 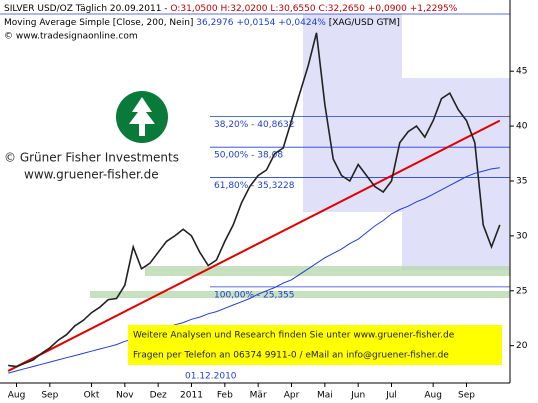 I want to click on x-tick-label: Apr, so click(x=292, y=396).